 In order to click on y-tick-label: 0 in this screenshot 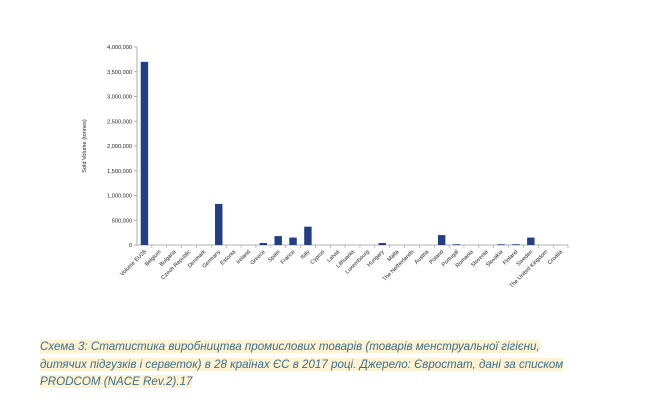, I will do `click(130, 246)`.